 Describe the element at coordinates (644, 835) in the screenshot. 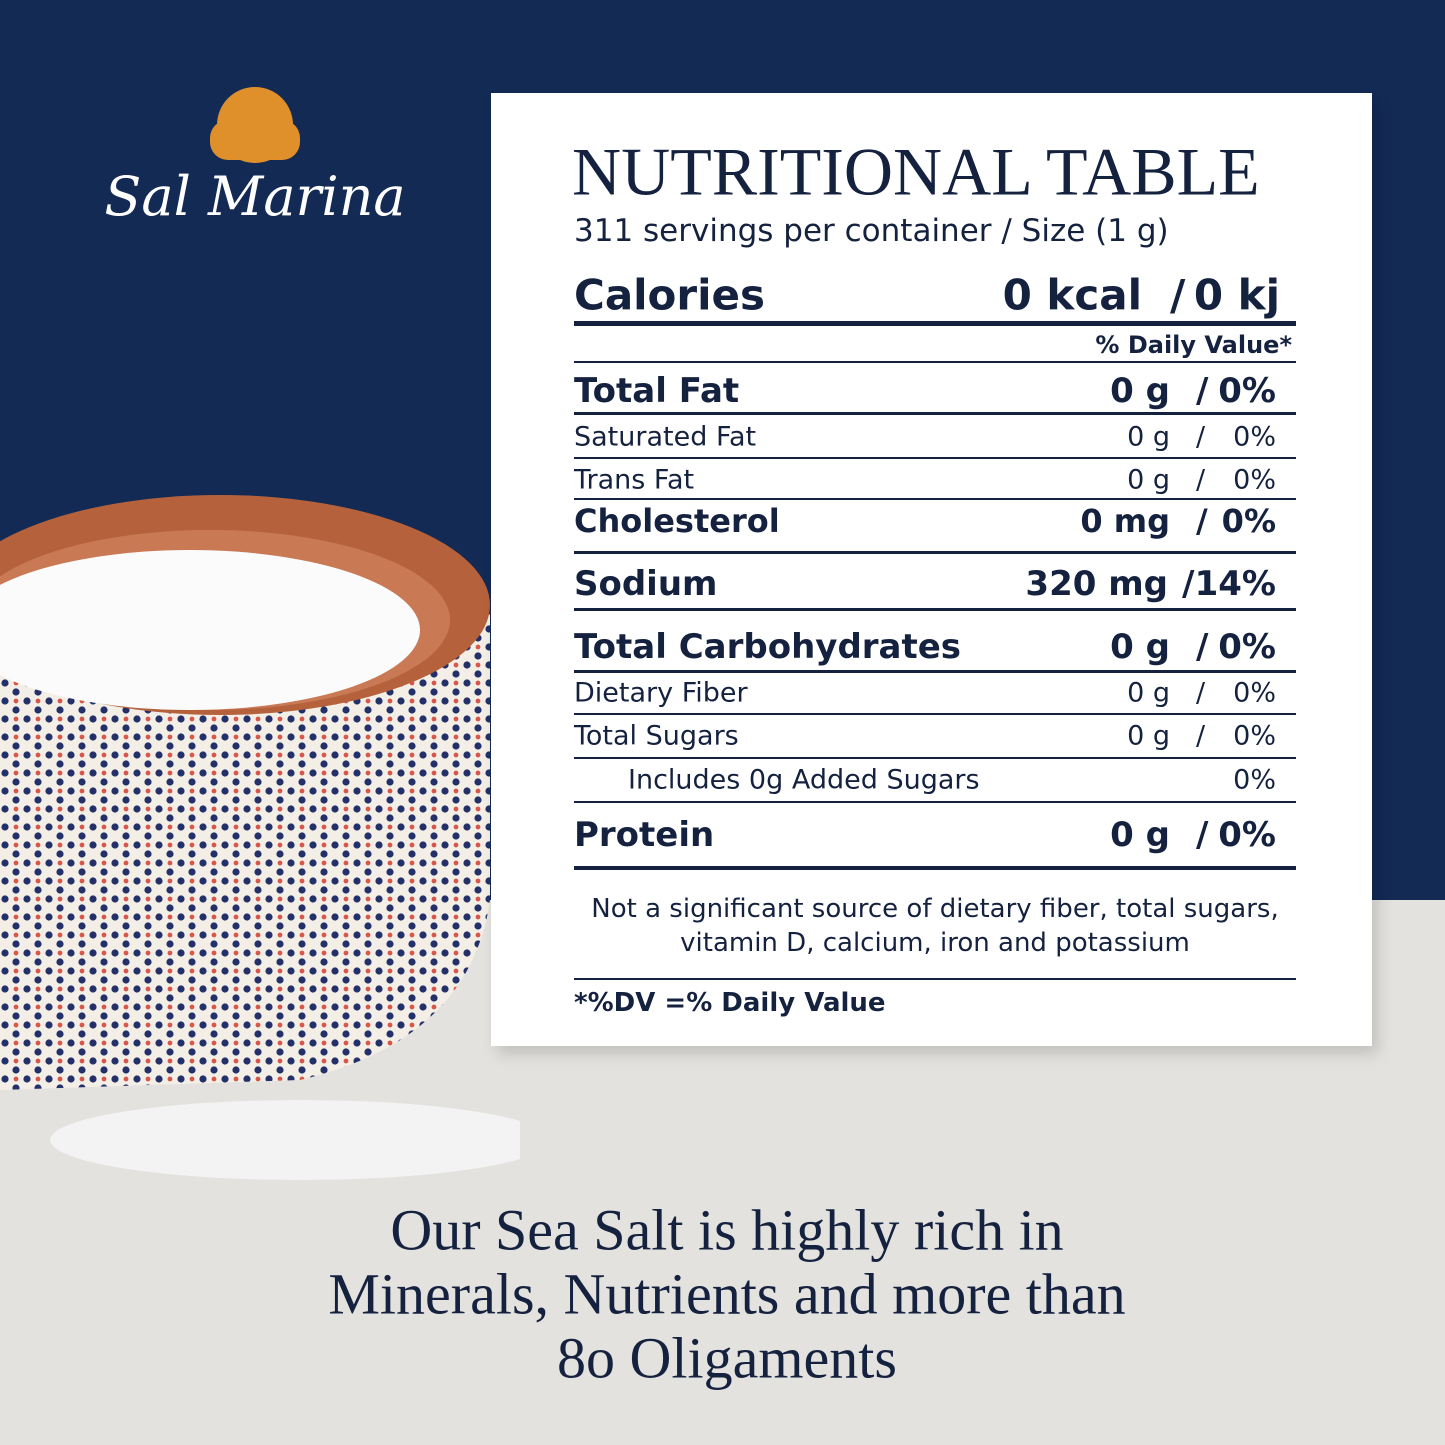

I see `row-label: Protein` at that location.